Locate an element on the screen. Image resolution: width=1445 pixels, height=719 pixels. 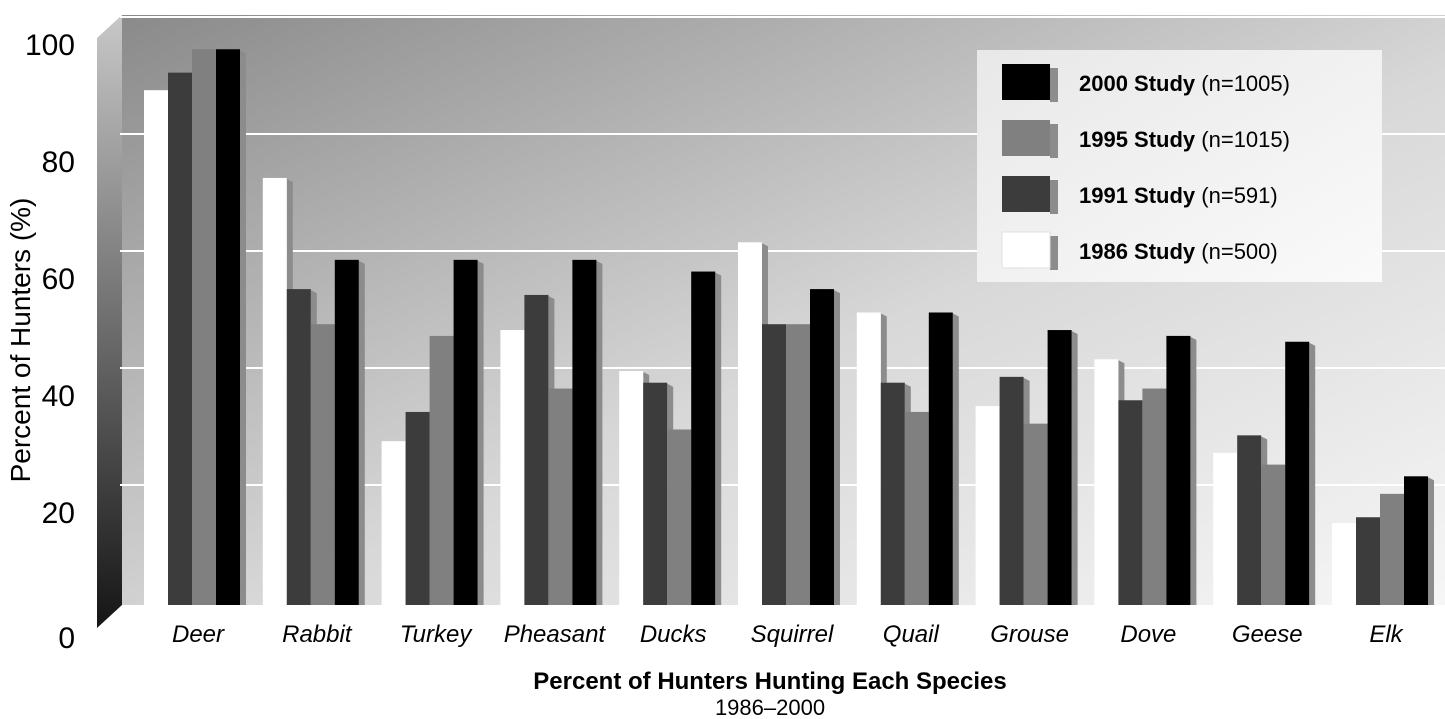
bar-2000-study-pheasant is located at coordinates (584, 432).